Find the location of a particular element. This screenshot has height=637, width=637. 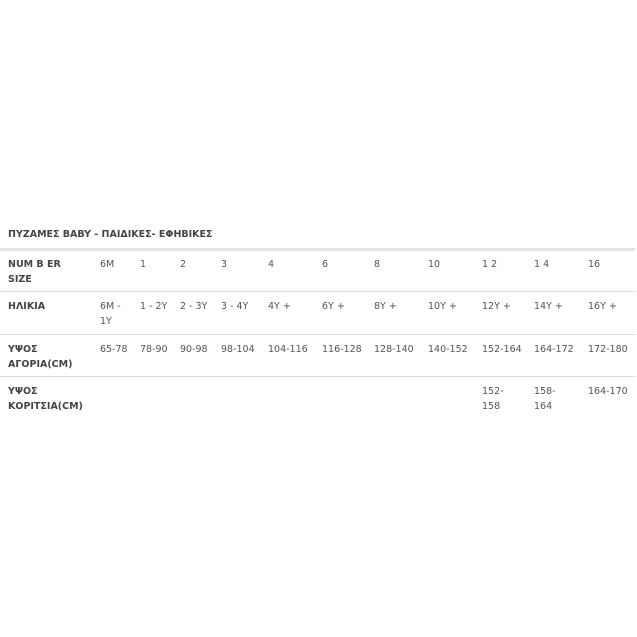

table-cell: 164-170 is located at coordinates (608, 391).